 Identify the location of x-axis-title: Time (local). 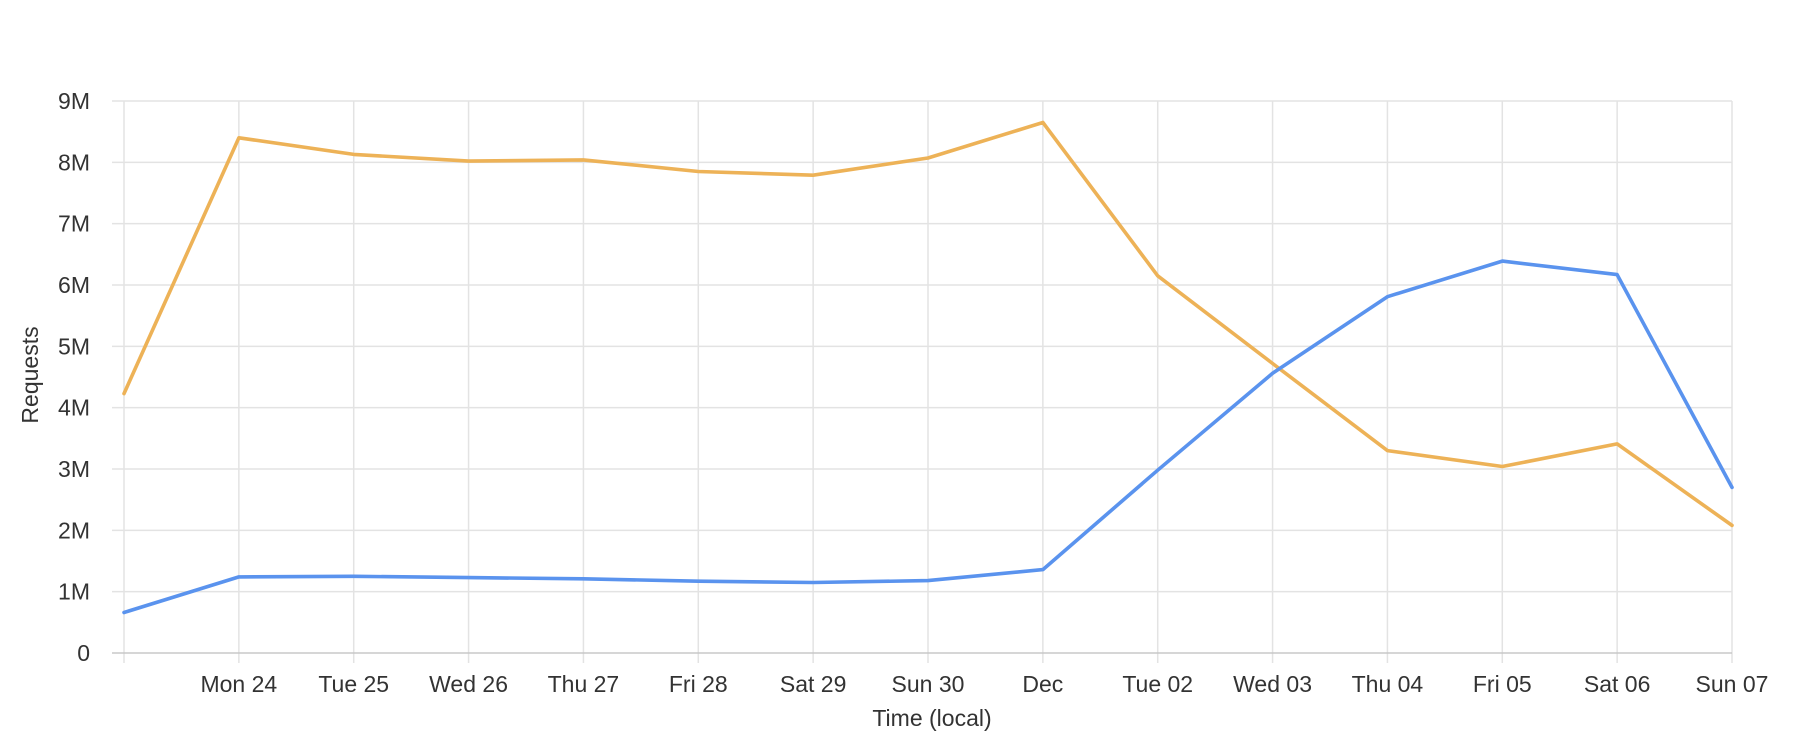
(931, 718).